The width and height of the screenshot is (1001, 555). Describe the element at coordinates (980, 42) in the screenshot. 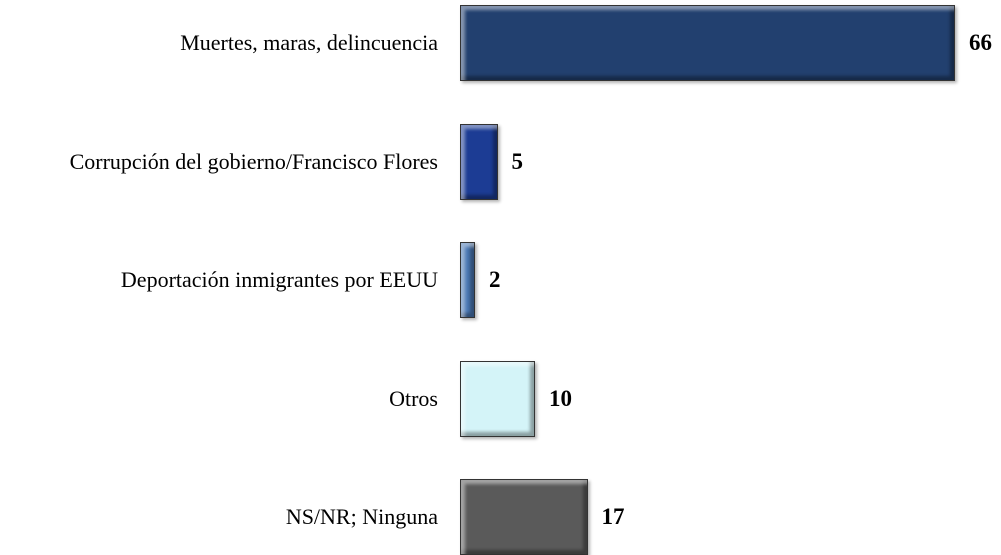

I see `value-label: 66` at that location.